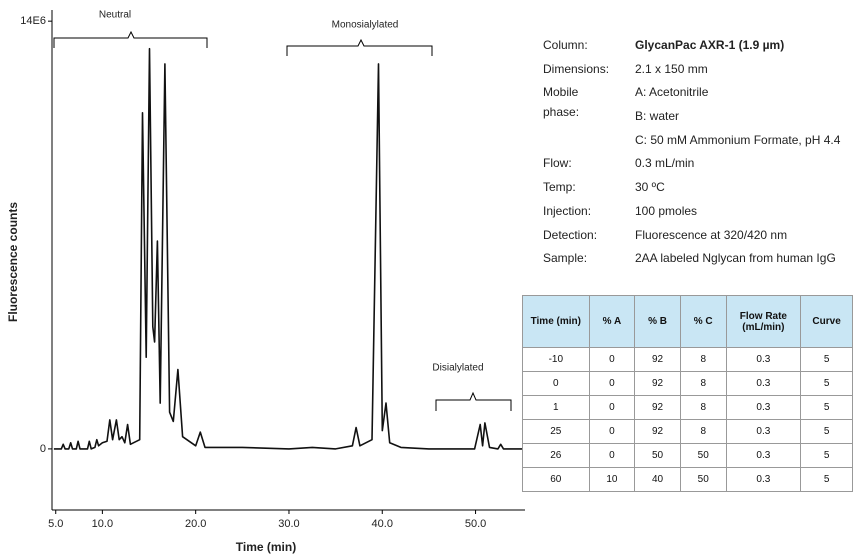  I want to click on condition-value: GlycanPac AXR-1 (1.9 µm), so click(710, 45).